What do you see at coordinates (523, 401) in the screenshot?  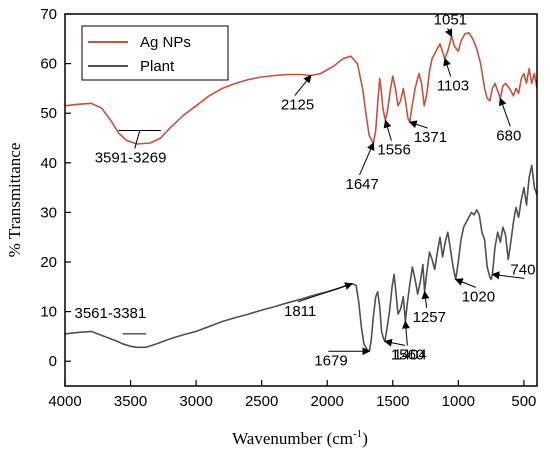 I see `x-tick-label: 500` at bounding box center [523, 401].